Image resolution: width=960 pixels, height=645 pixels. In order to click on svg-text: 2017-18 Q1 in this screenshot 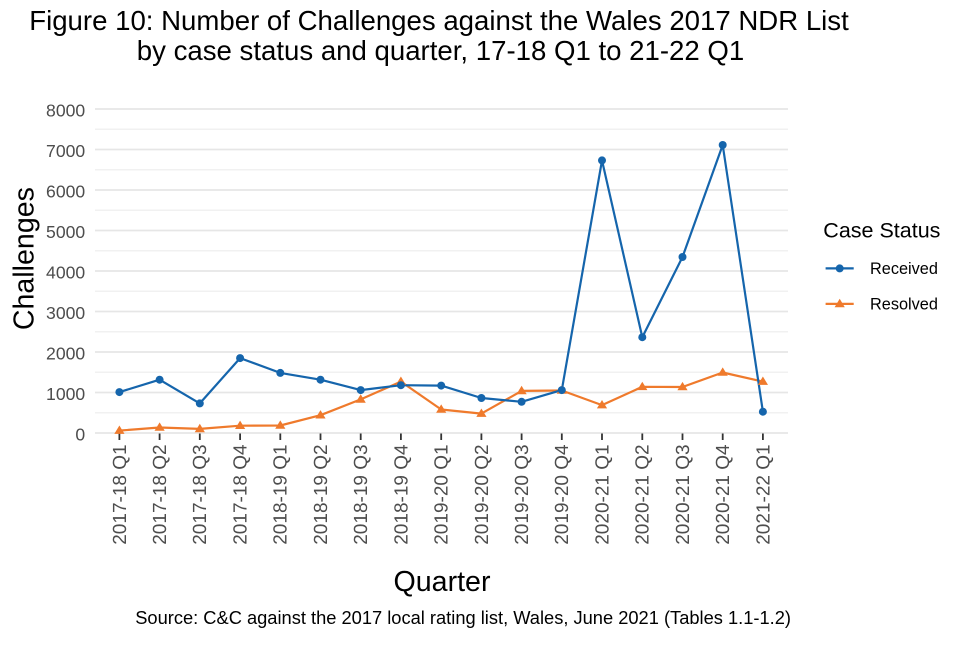, I will do `click(120, 494)`.